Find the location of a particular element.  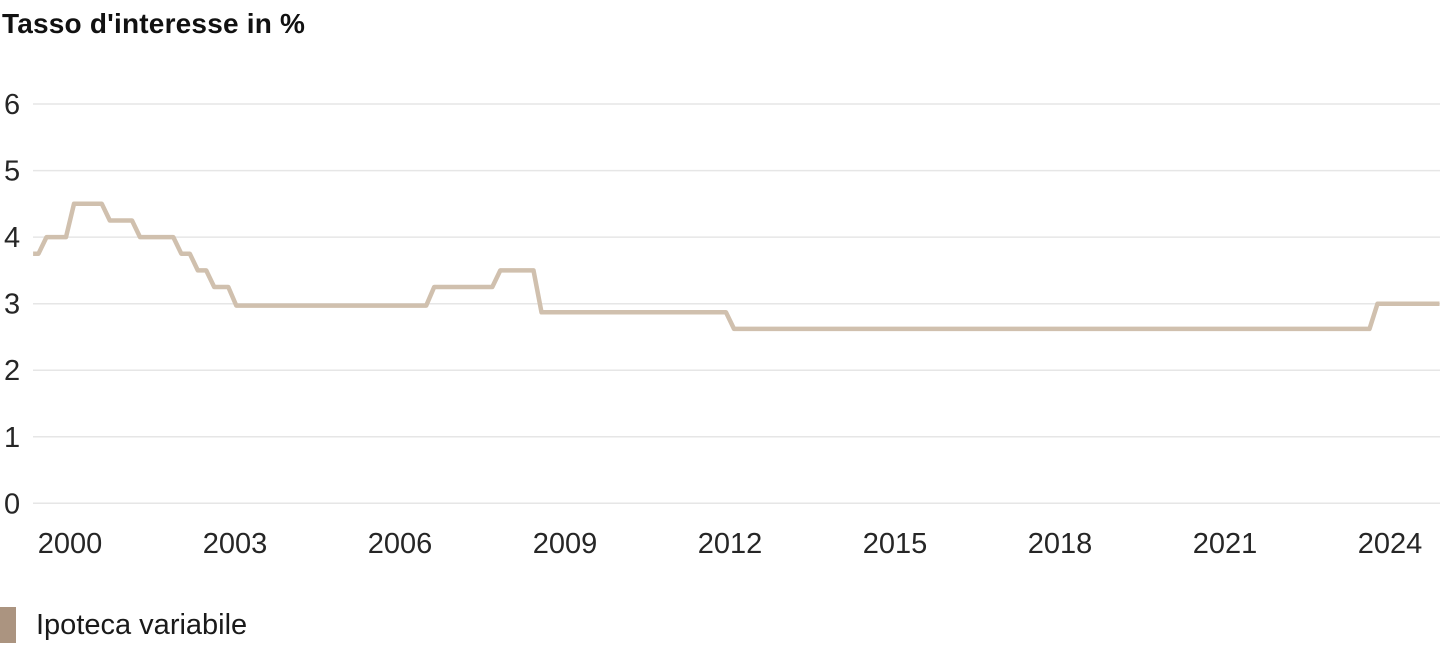

y-tick-label-2: 2 is located at coordinates (12, 371).